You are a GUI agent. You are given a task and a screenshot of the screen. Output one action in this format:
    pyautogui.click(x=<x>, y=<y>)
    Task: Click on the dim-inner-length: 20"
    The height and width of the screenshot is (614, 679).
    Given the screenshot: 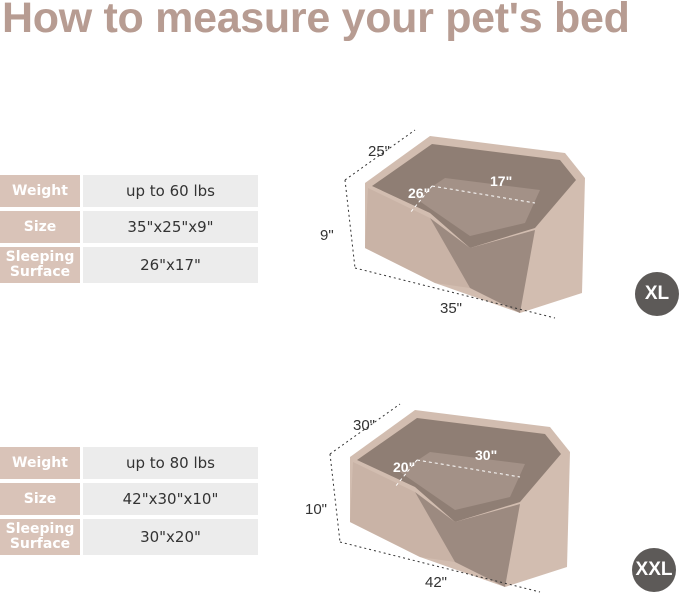 What is the action you would take?
    pyautogui.click(x=404, y=467)
    